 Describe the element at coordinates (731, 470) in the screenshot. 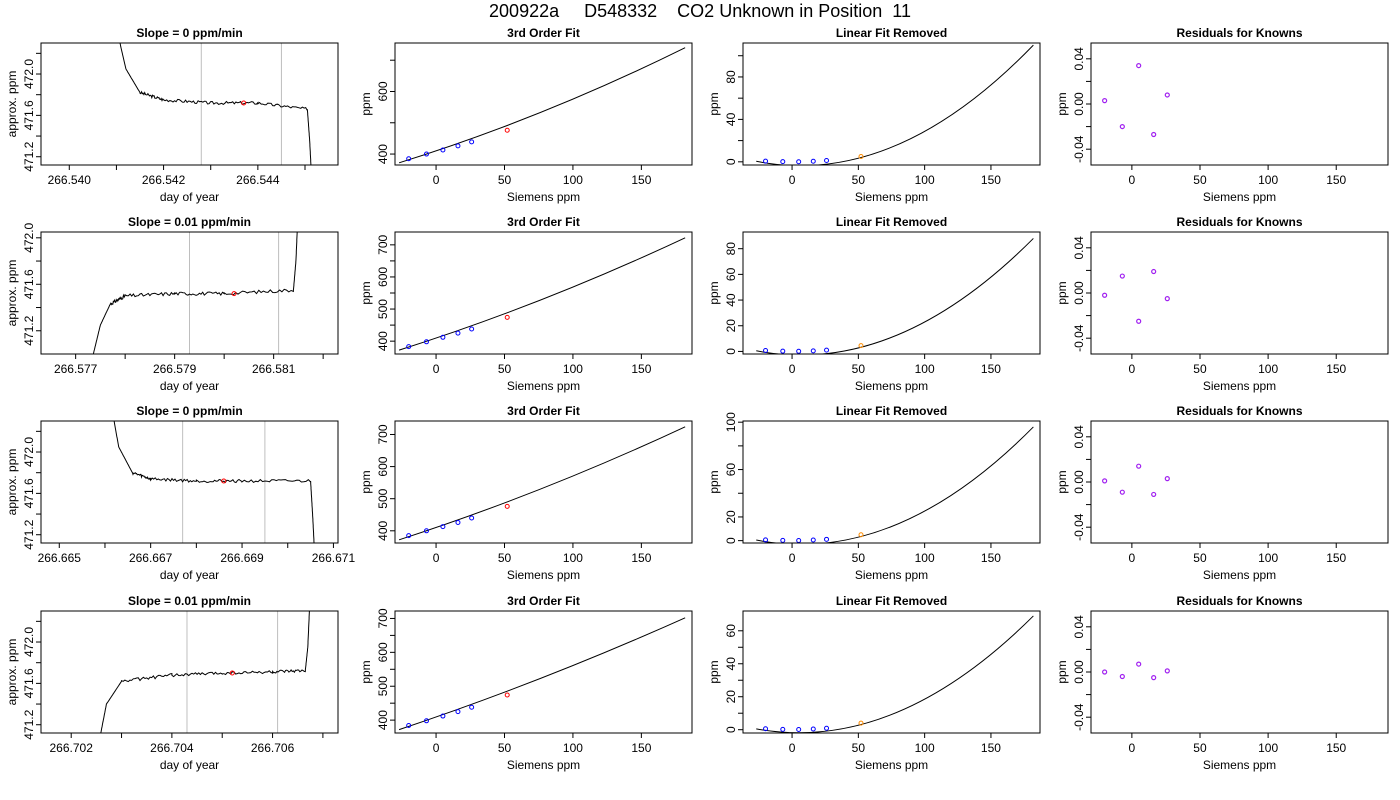

I see `y-tick-label-3: 60` at that location.